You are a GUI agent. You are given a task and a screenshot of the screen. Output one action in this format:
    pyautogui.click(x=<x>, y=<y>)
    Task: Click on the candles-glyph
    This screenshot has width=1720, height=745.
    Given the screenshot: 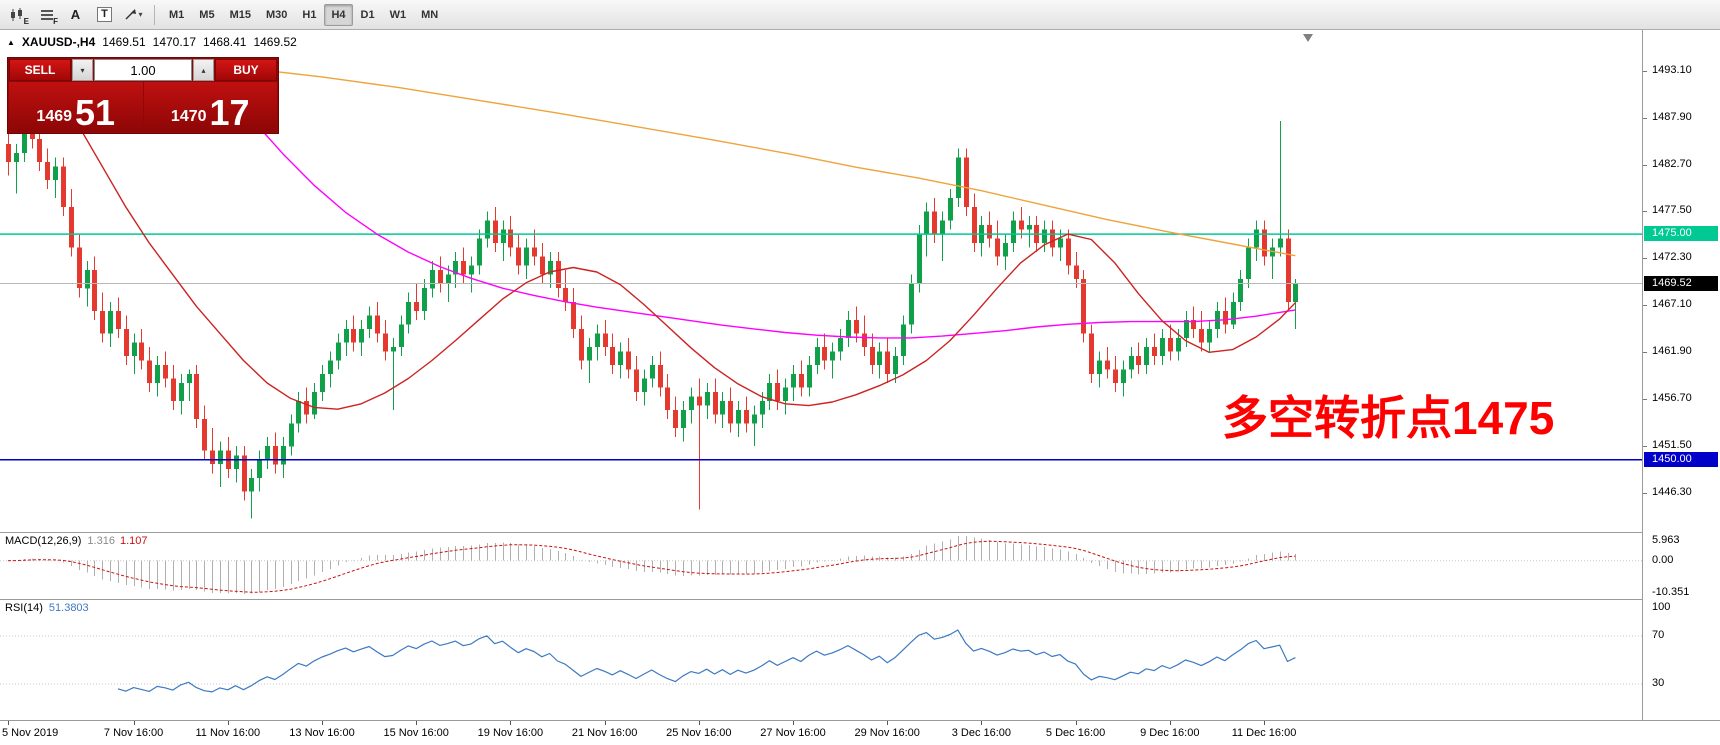 What is the action you would take?
    pyautogui.click(x=16, y=14)
    